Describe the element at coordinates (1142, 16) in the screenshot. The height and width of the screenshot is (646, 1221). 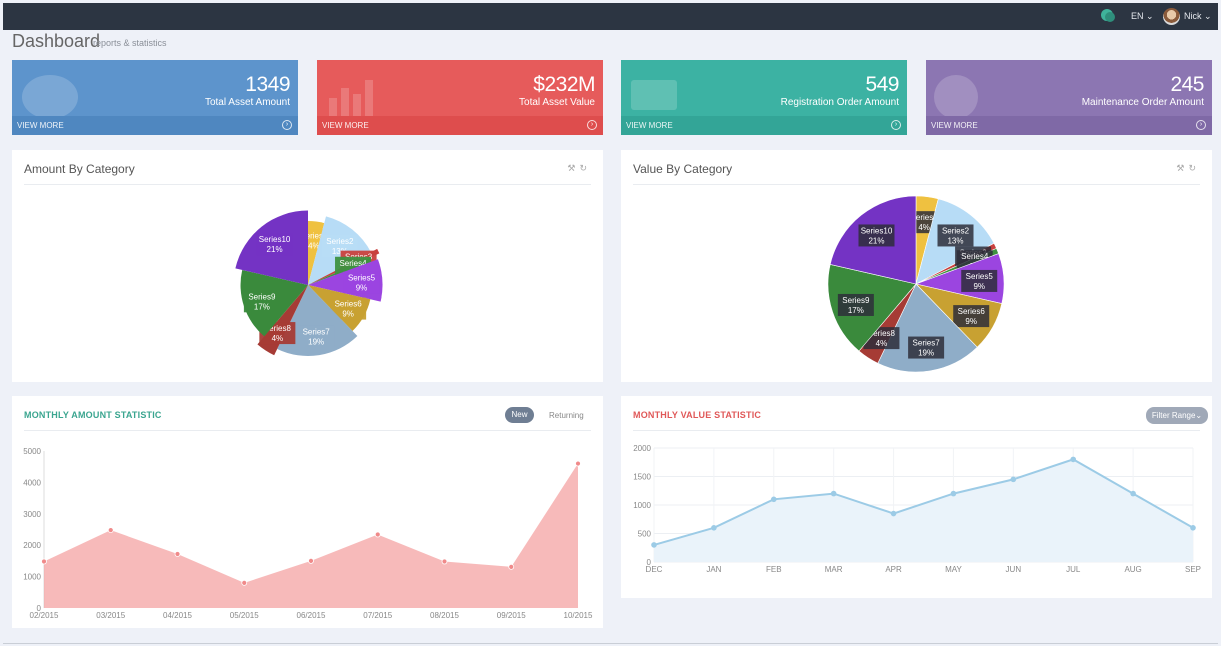
I see `language-selector: EN ⌄` at that location.